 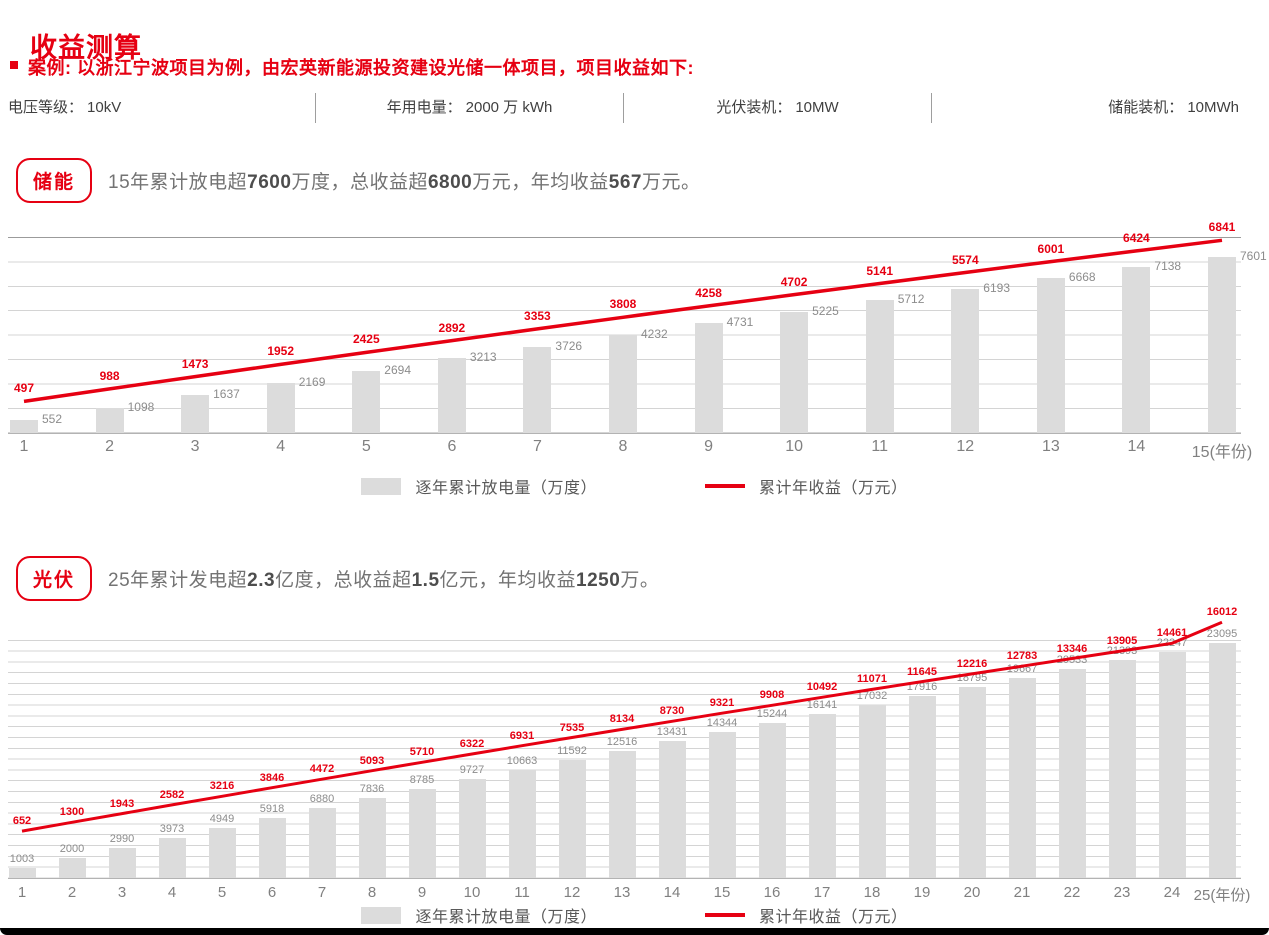 What do you see at coordinates (110, 446) in the screenshot?
I see `x-tick-label: 2` at bounding box center [110, 446].